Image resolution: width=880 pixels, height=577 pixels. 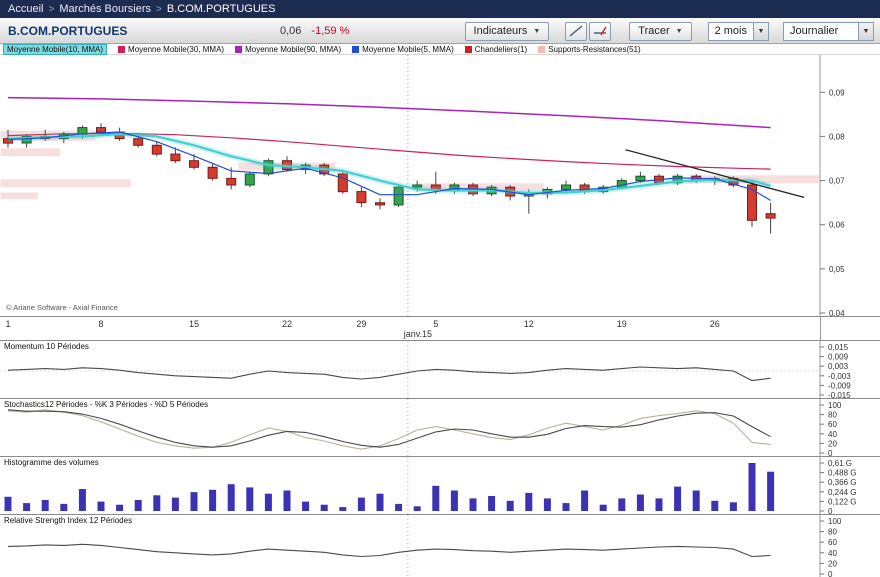 I want to click on tracer-button: Tracer ▼, so click(x=660, y=31).